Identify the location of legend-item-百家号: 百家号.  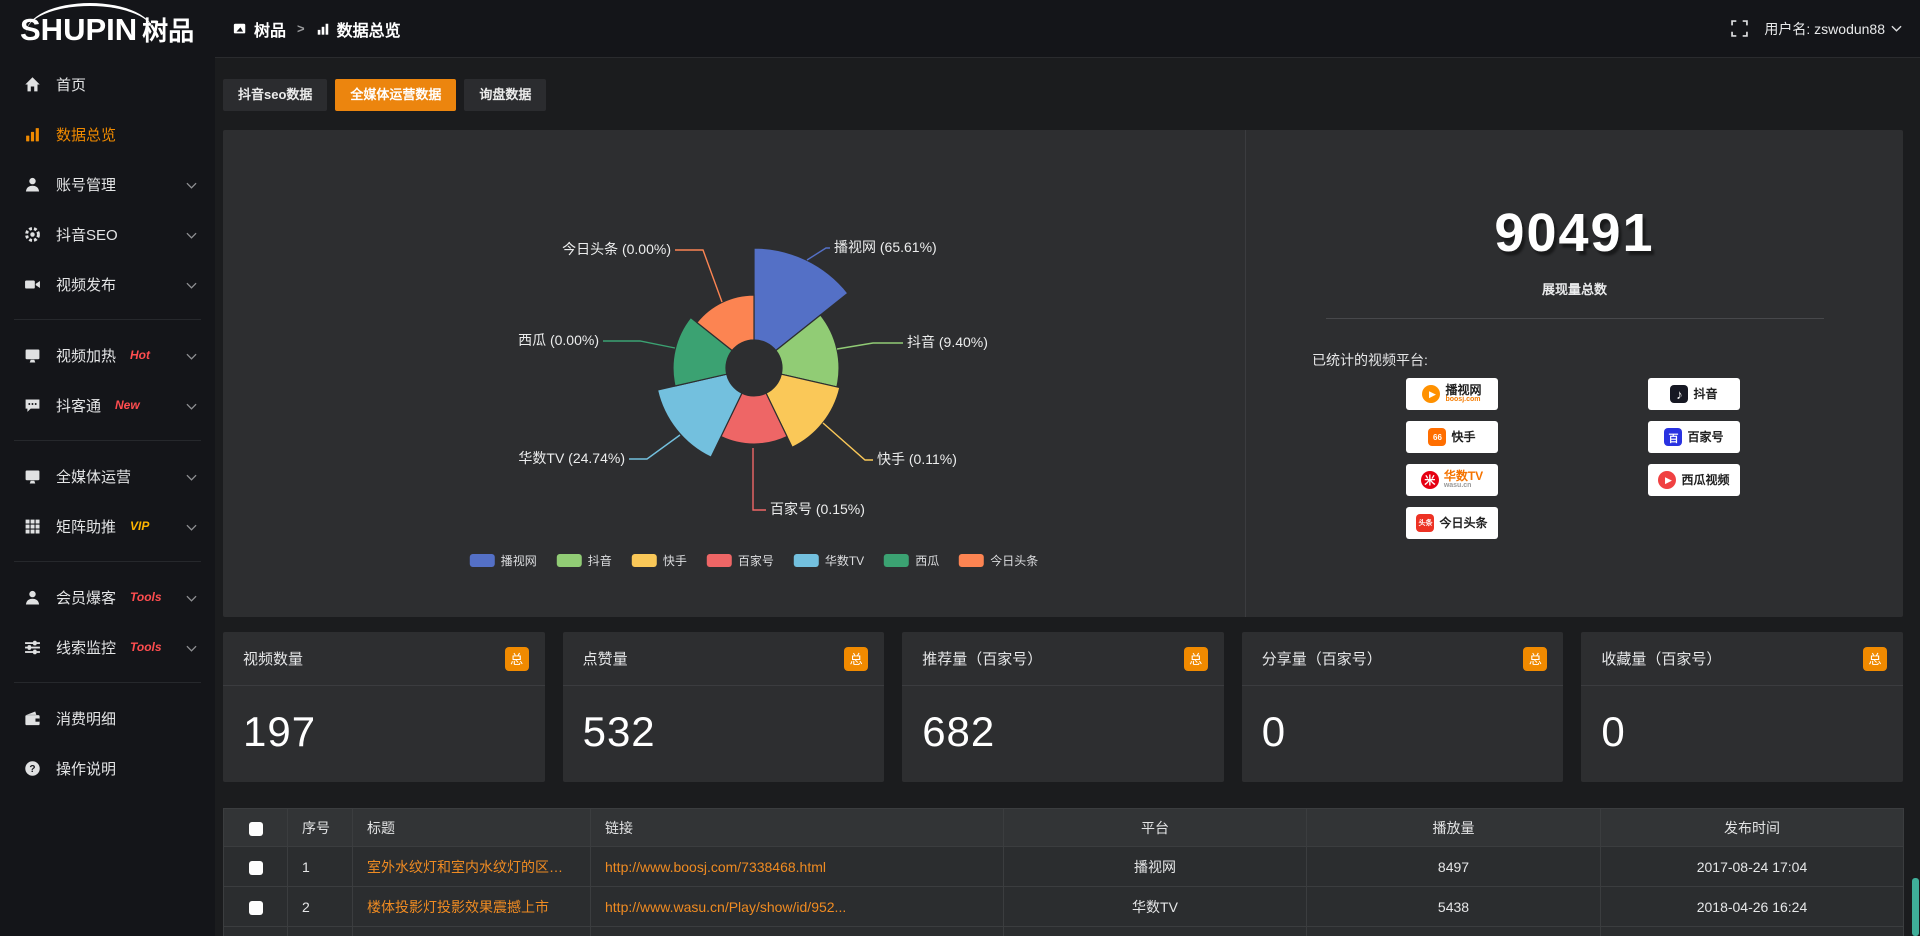
(740, 560).